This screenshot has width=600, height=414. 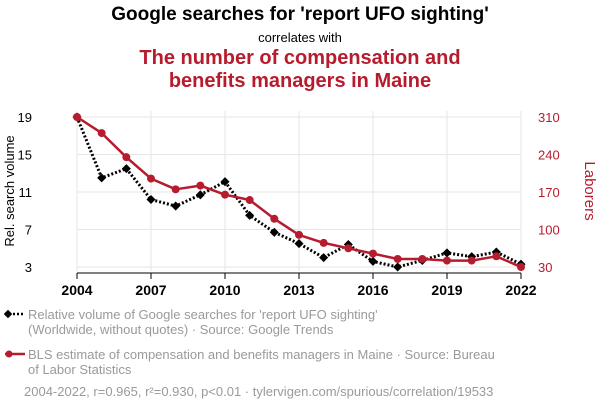 What do you see at coordinates (549, 230) in the screenshot?
I see `y-right-tick-label: 100` at bounding box center [549, 230].